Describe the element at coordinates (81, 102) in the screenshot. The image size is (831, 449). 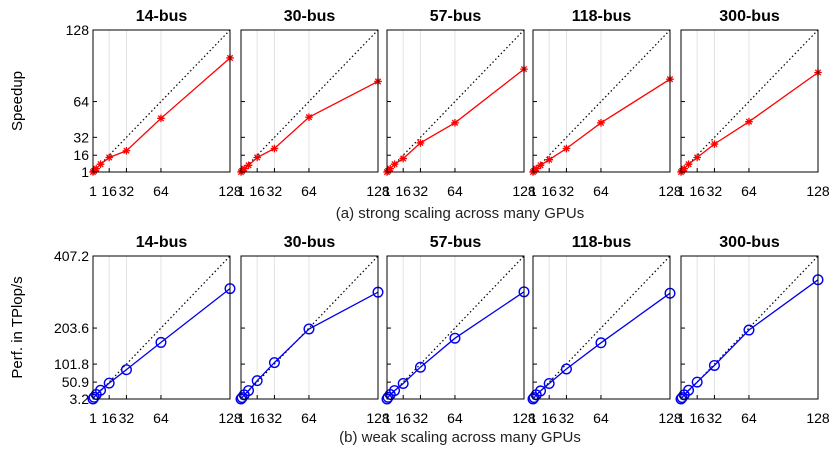
I see `y-tick-label: 64` at that location.